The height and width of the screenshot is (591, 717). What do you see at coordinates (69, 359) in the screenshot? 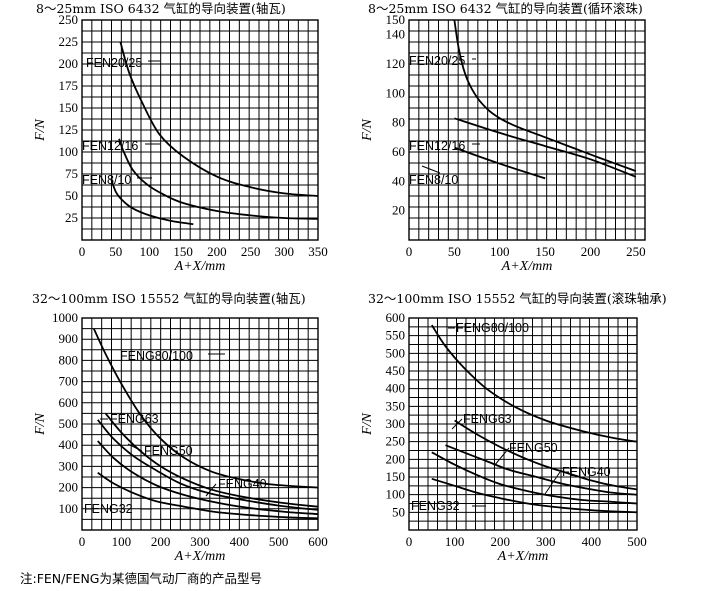
I see `y-tick-label: 800` at bounding box center [69, 359].